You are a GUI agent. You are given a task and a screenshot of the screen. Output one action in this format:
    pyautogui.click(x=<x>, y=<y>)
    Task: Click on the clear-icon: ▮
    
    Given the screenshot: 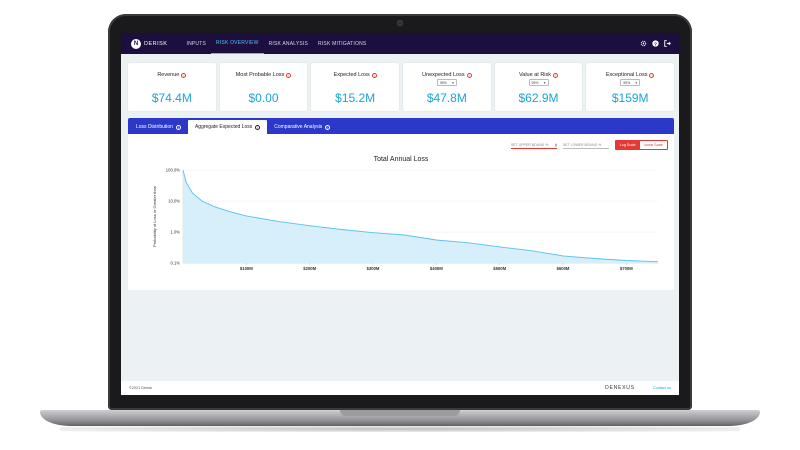 What is the action you would take?
    pyautogui.click(x=556, y=144)
    